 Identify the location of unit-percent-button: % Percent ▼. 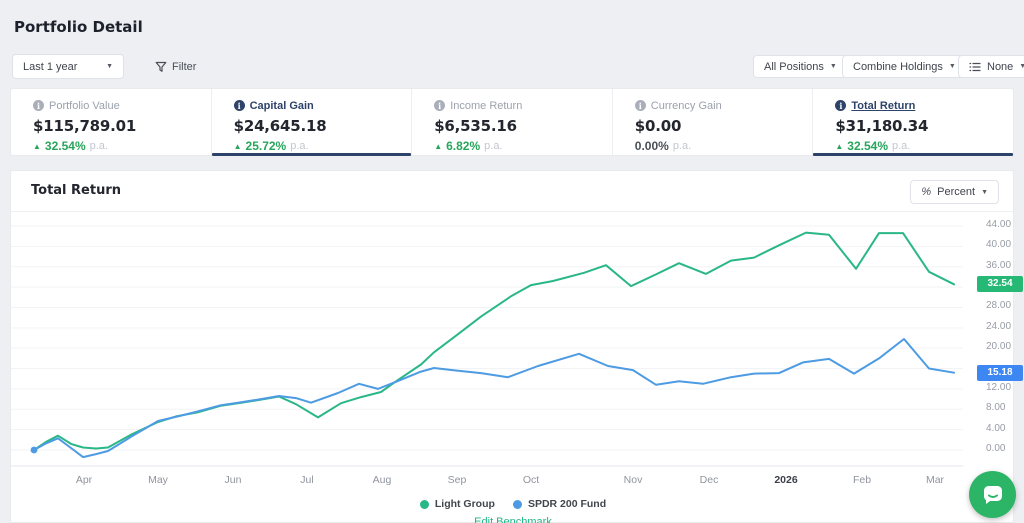
(954, 192).